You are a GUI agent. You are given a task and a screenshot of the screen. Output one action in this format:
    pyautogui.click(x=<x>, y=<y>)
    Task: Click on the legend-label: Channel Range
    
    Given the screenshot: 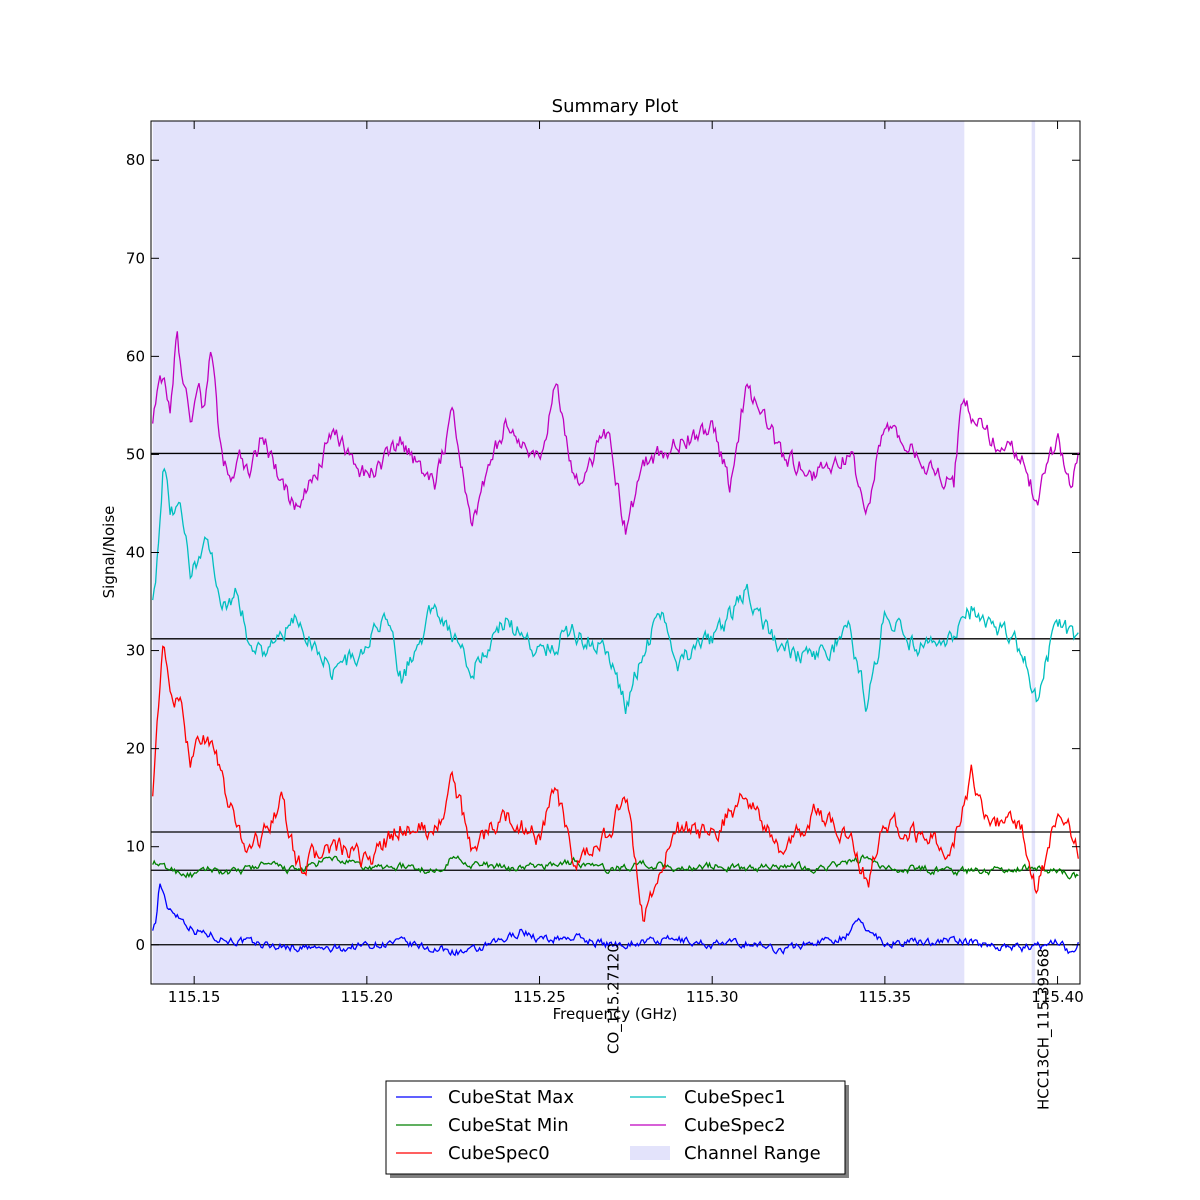 What is the action you would take?
    pyautogui.click(x=752, y=1153)
    